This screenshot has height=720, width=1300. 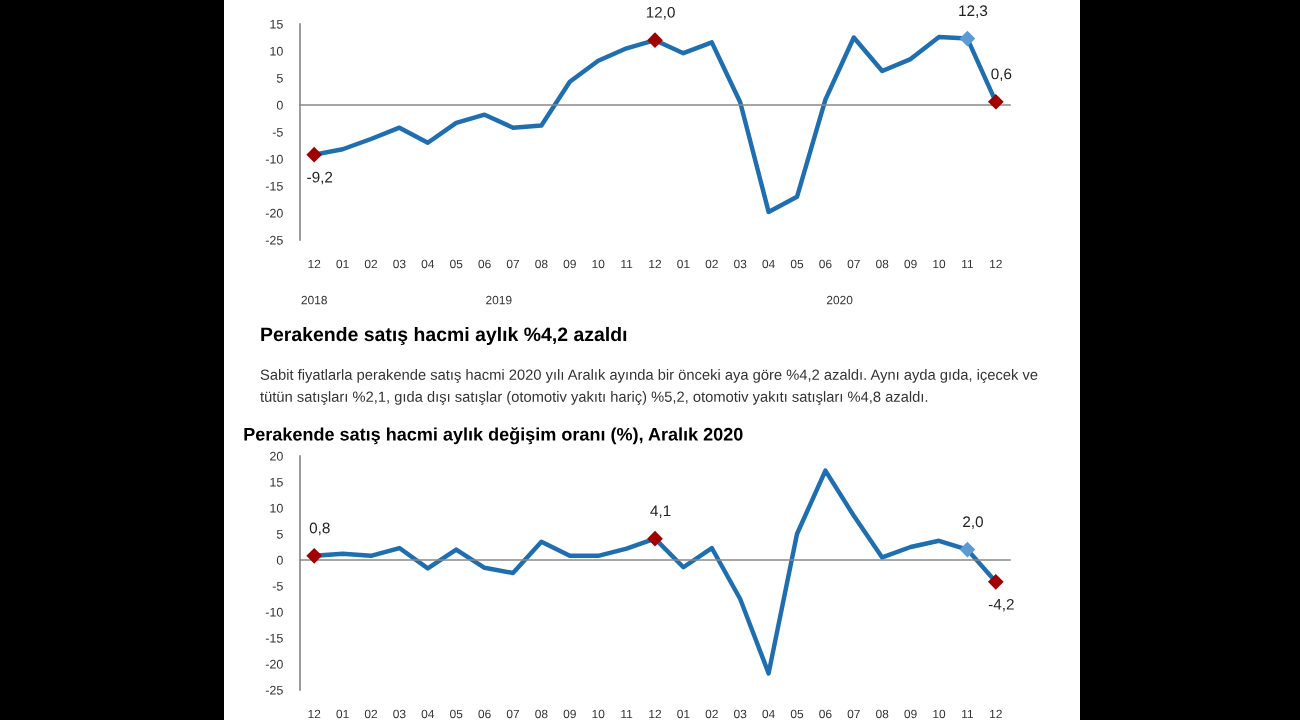 I want to click on text: Perakende satış hacmi aylık %4,2 azaldı, so click(x=444, y=336).